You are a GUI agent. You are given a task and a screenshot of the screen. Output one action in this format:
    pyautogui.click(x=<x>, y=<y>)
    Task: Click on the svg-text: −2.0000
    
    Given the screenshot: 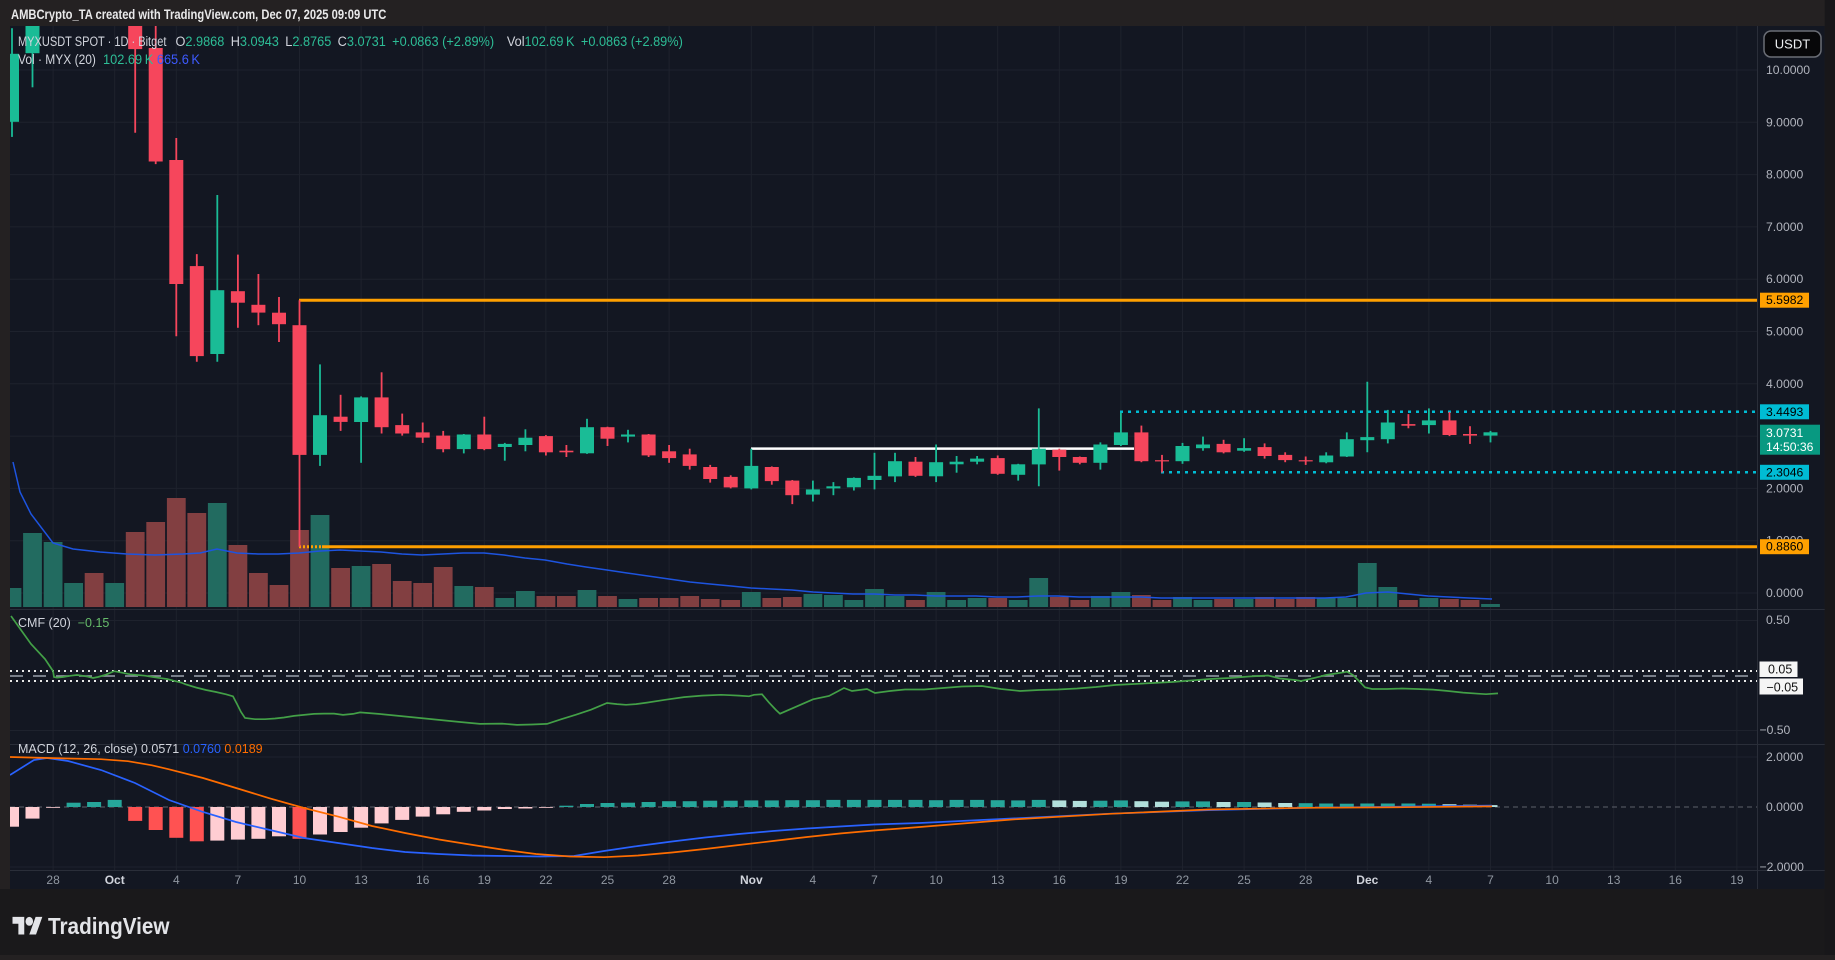 What is the action you would take?
    pyautogui.click(x=1782, y=867)
    